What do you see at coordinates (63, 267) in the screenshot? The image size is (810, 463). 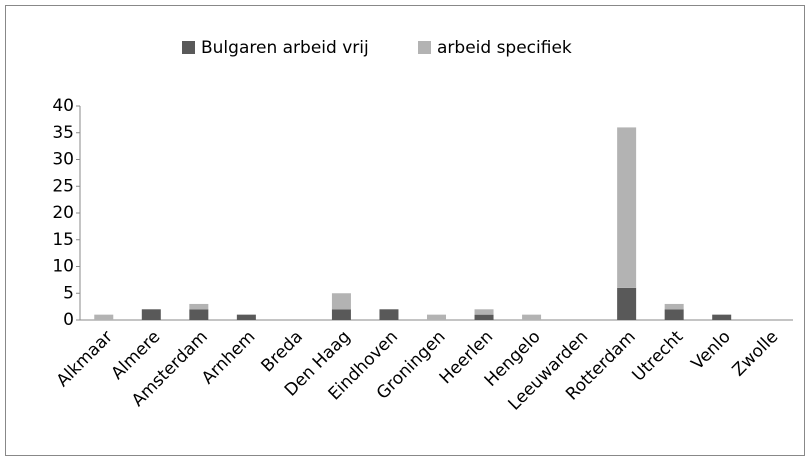 I see `y-tick-label: 10` at bounding box center [63, 267].